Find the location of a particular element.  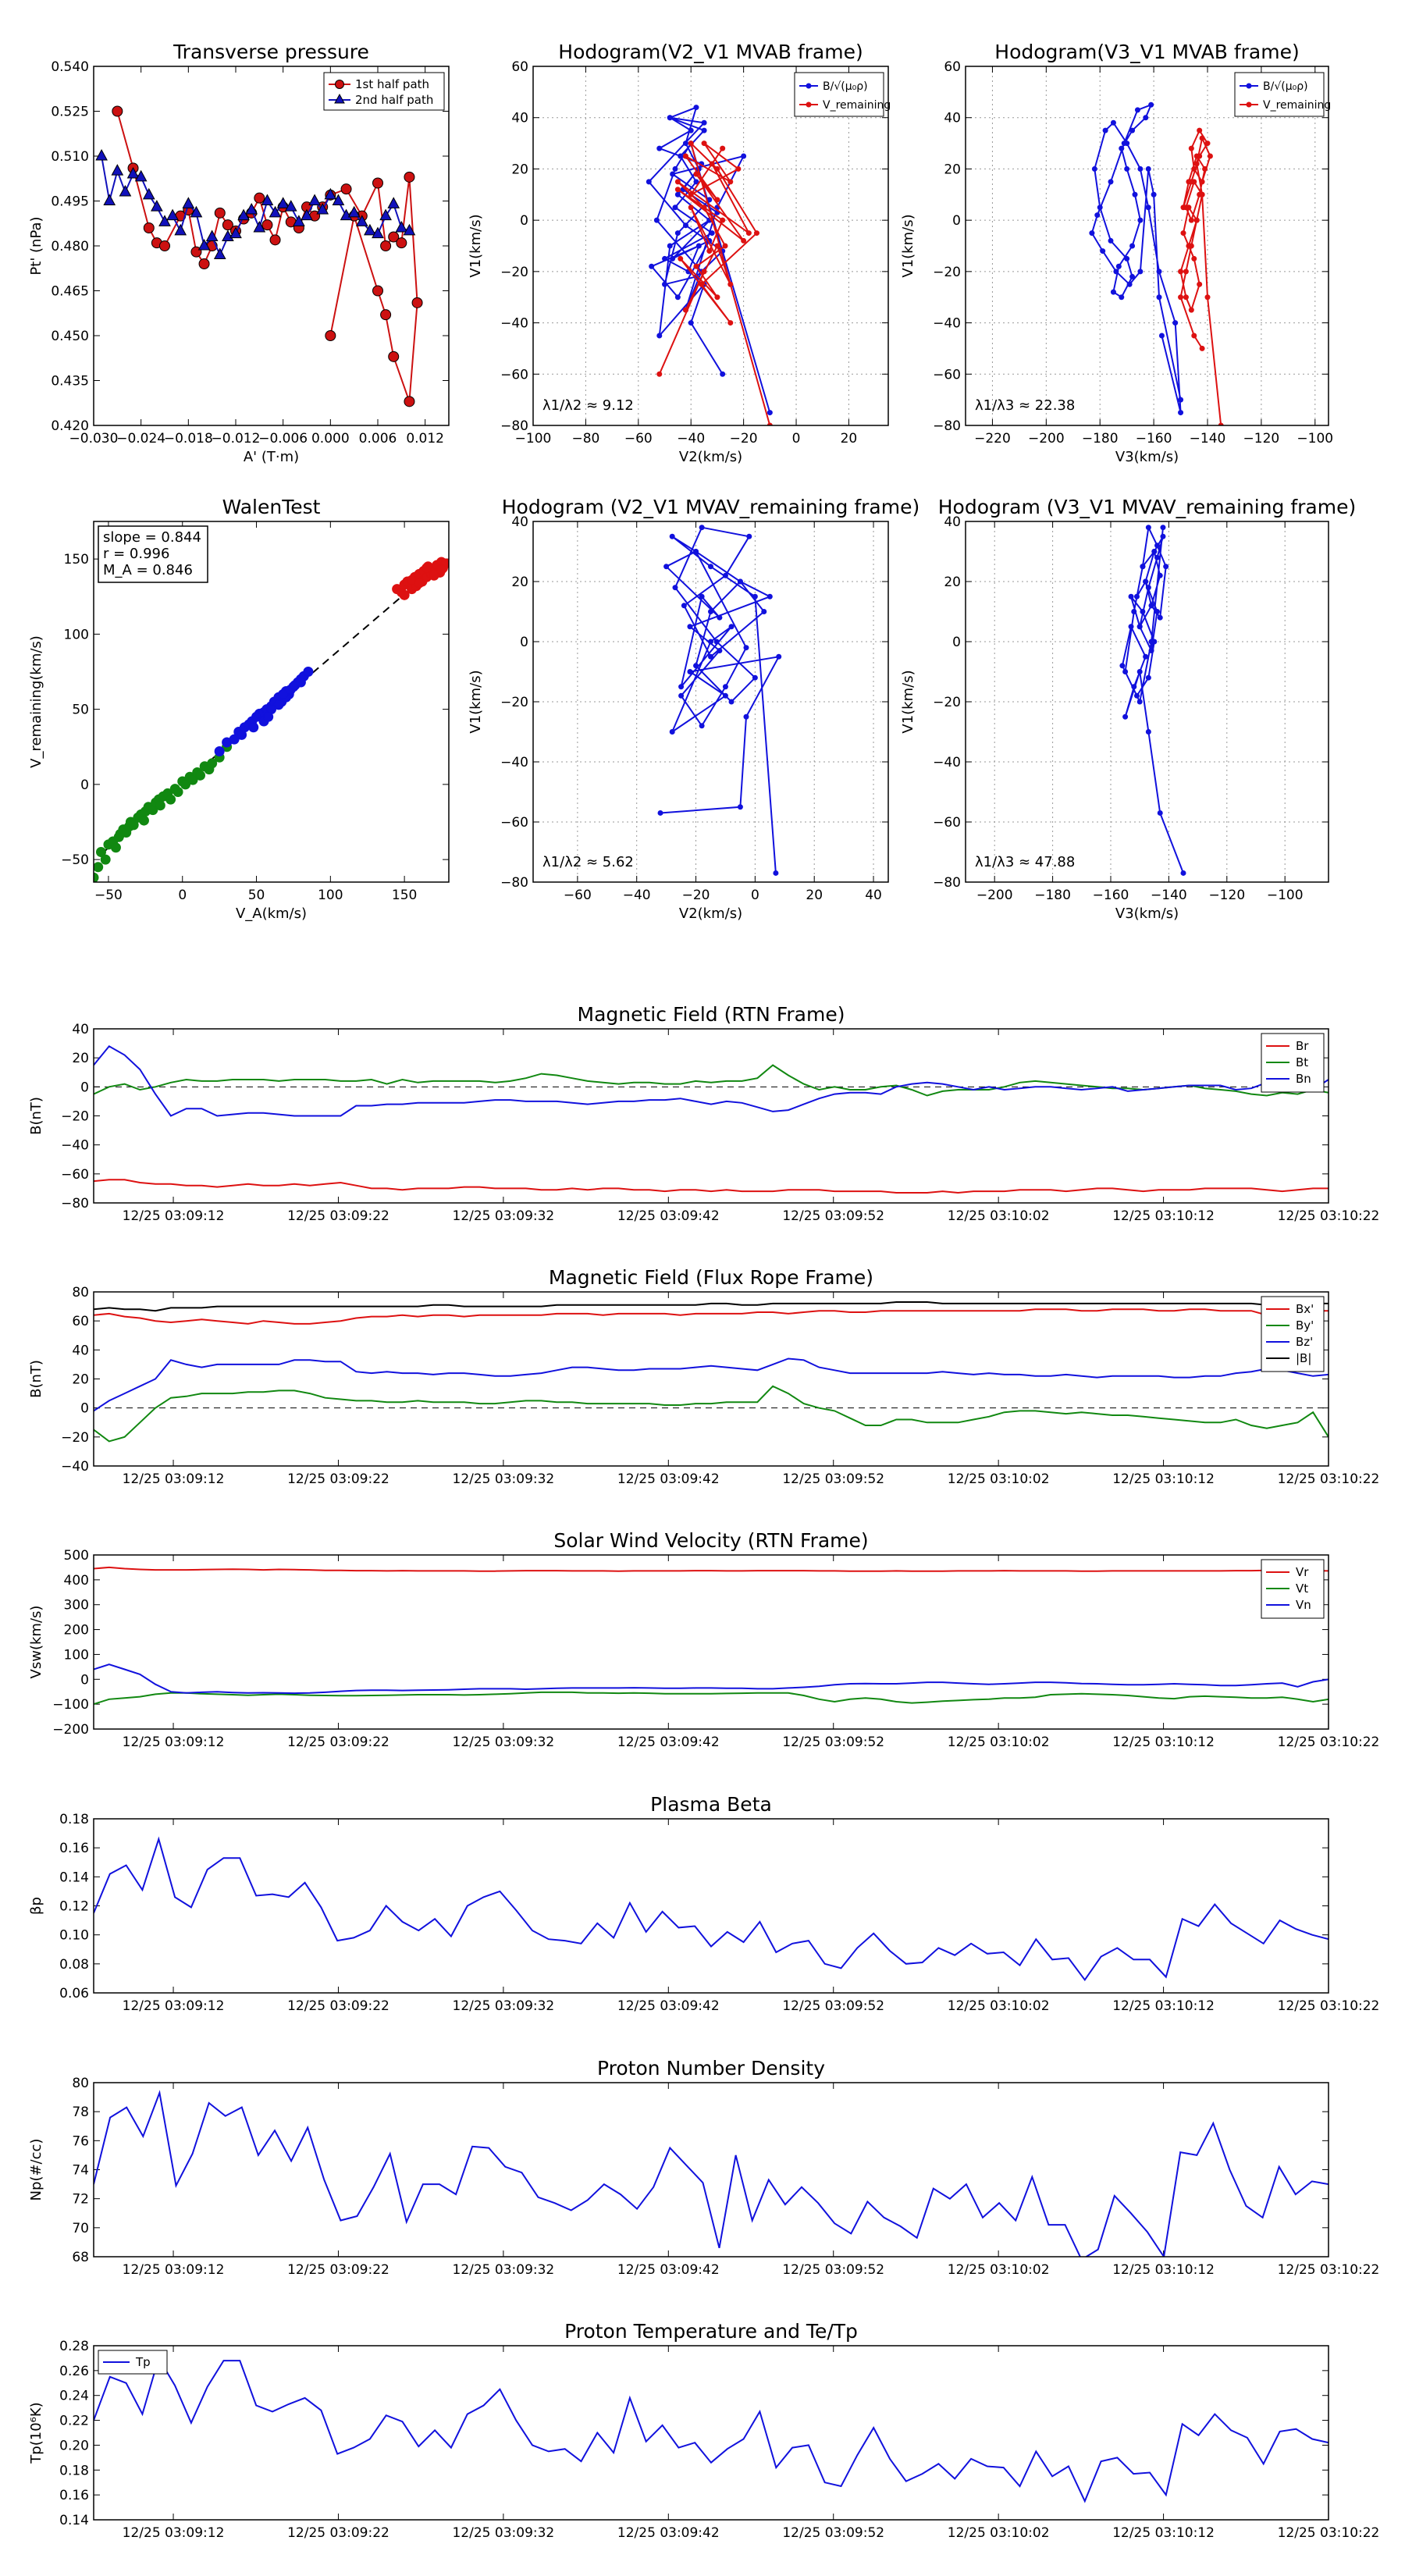

x-tick-label: −180 is located at coordinates (1052, 895).